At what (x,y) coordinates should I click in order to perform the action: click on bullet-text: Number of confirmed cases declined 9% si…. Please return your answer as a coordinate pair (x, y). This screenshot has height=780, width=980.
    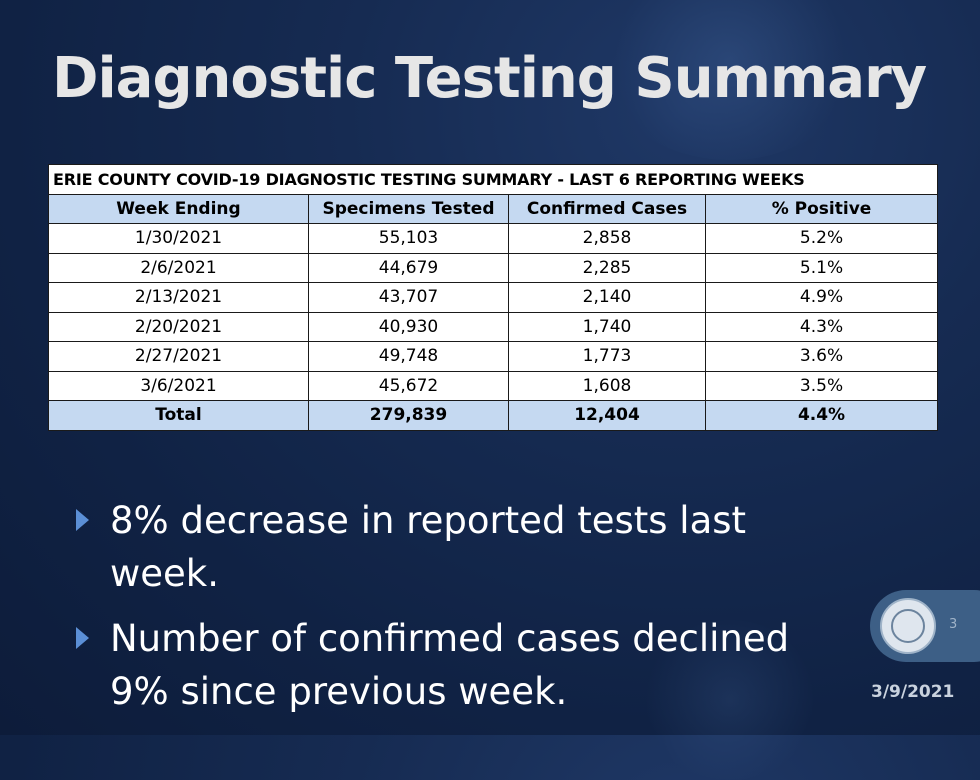
    Looking at the image, I should click on (450, 665).